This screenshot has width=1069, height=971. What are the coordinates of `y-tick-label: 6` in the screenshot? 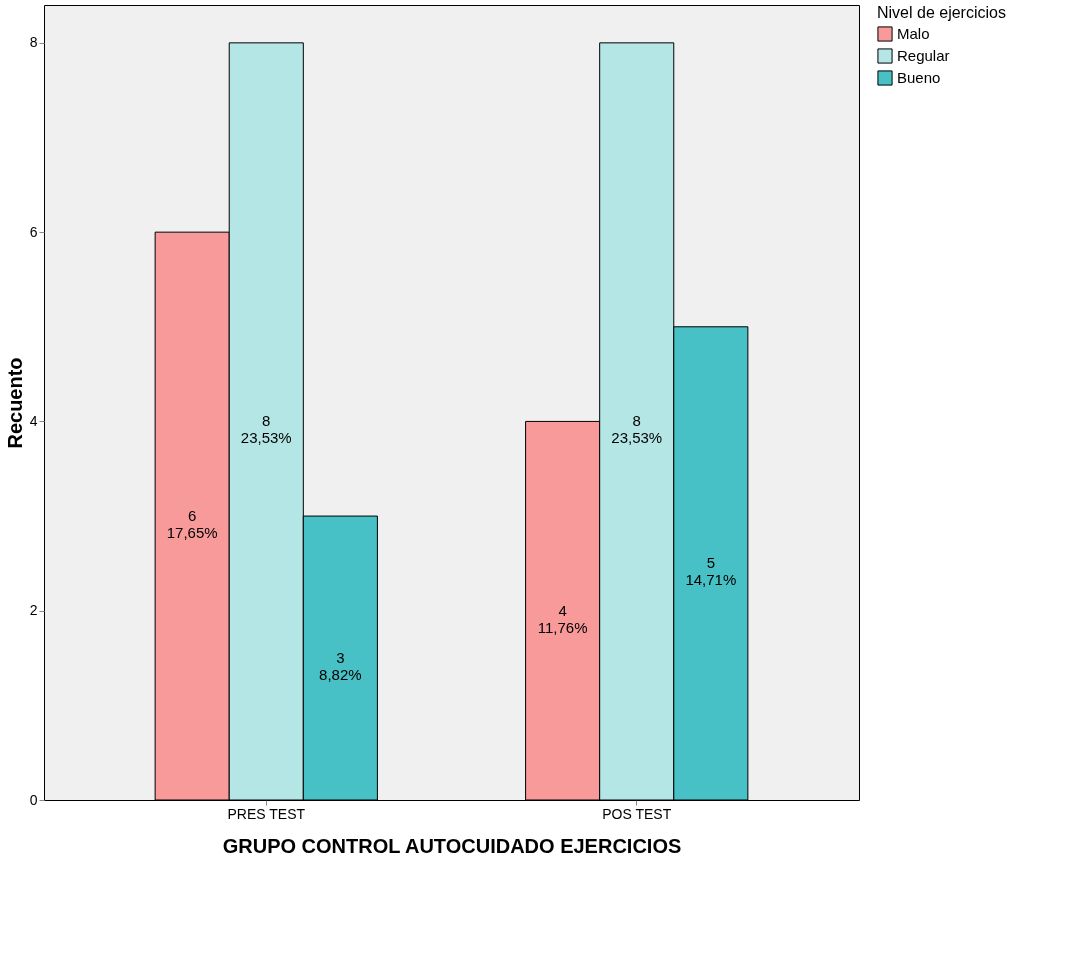 It's located at (33, 231).